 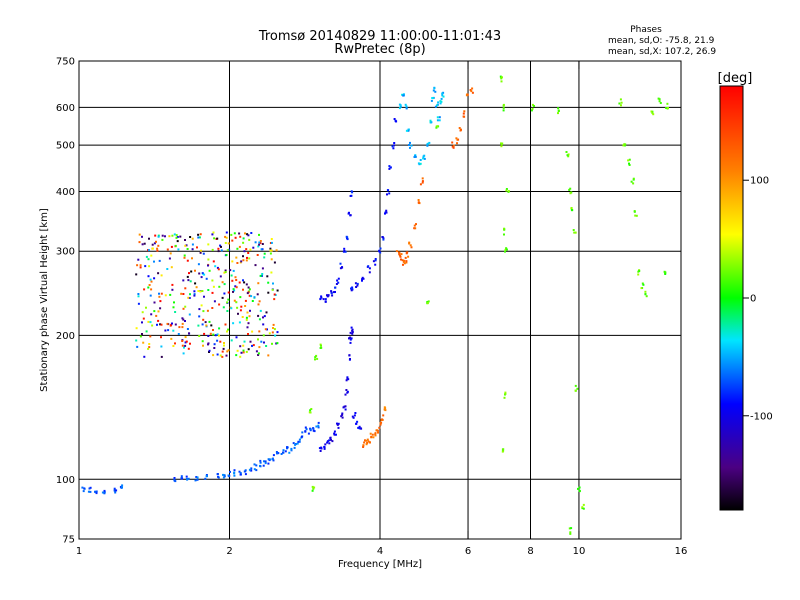 What do you see at coordinates (65, 252) in the screenshot?
I see `y-tick-label: 300` at bounding box center [65, 252].